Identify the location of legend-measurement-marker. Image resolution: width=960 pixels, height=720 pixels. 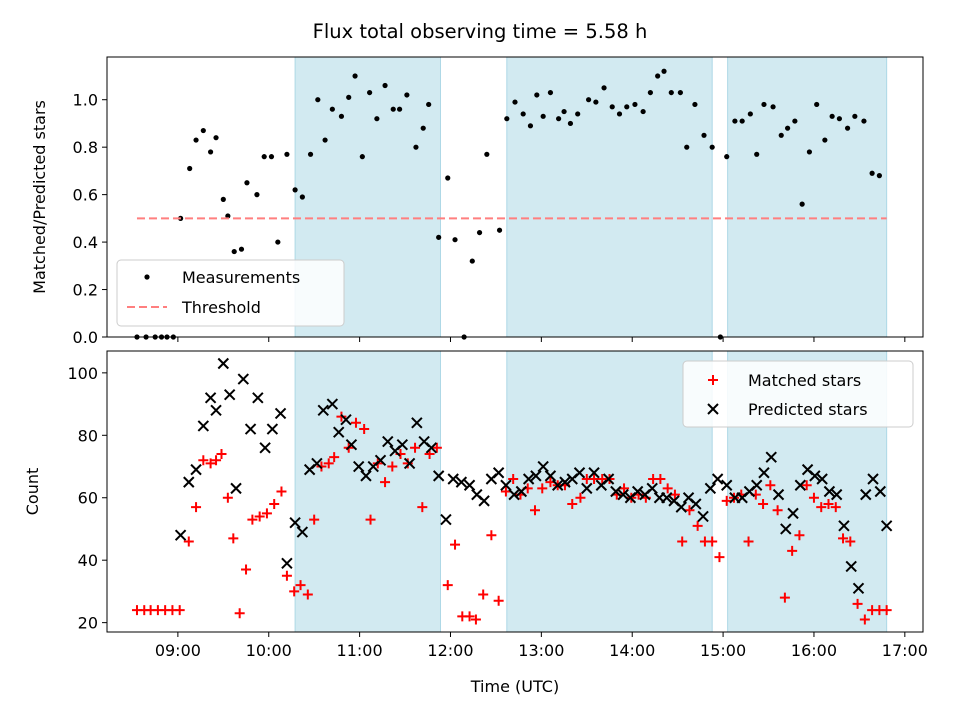
(147, 277).